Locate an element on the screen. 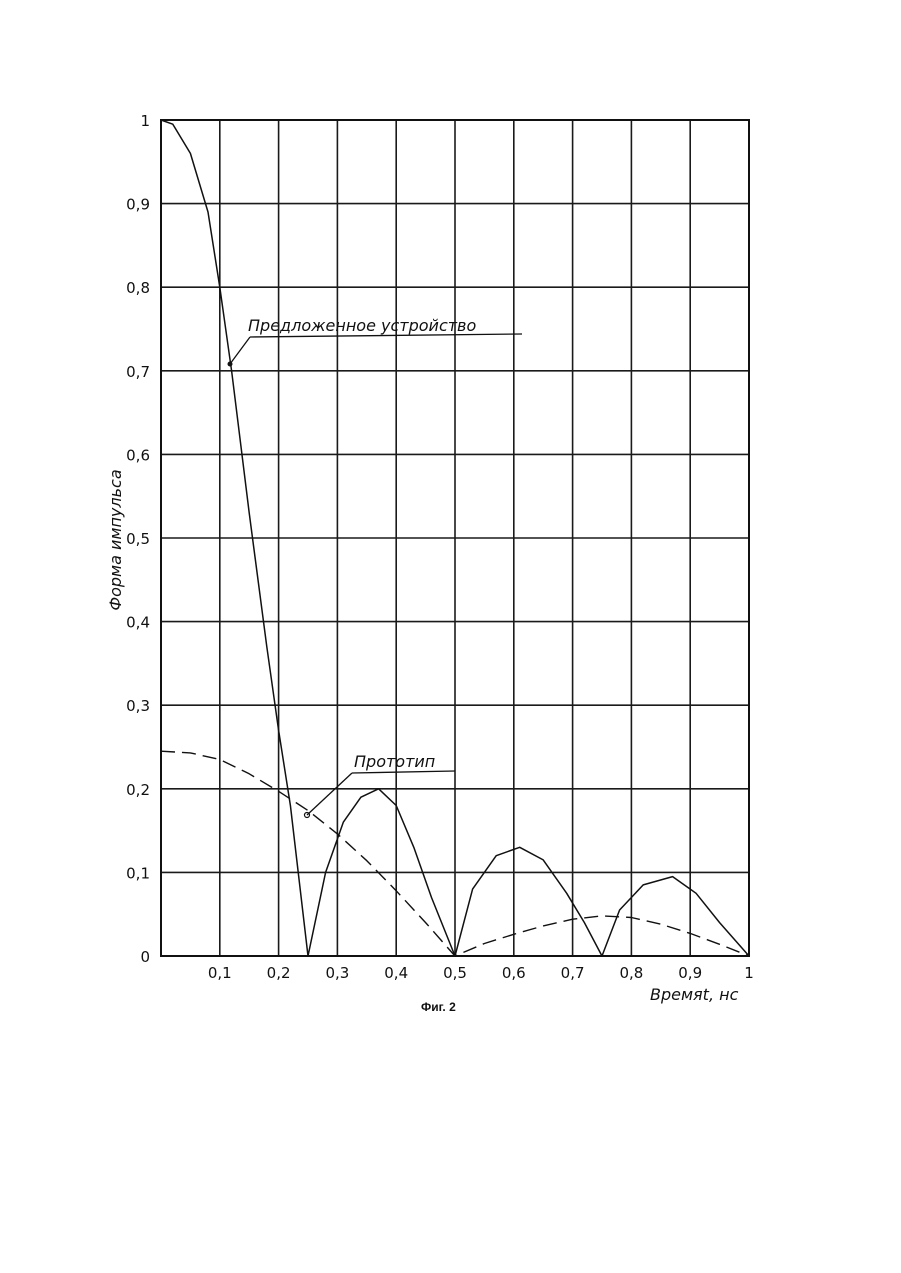 The width and height of the screenshot is (901, 1273). label-proposed: Предложенное устройство is located at coordinates (362, 325).